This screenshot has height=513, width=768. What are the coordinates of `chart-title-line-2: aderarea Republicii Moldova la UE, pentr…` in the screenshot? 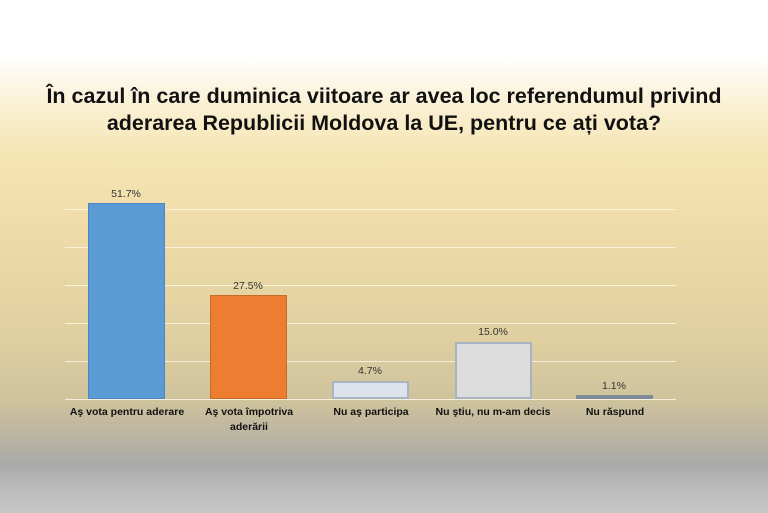 It's located at (384, 123).